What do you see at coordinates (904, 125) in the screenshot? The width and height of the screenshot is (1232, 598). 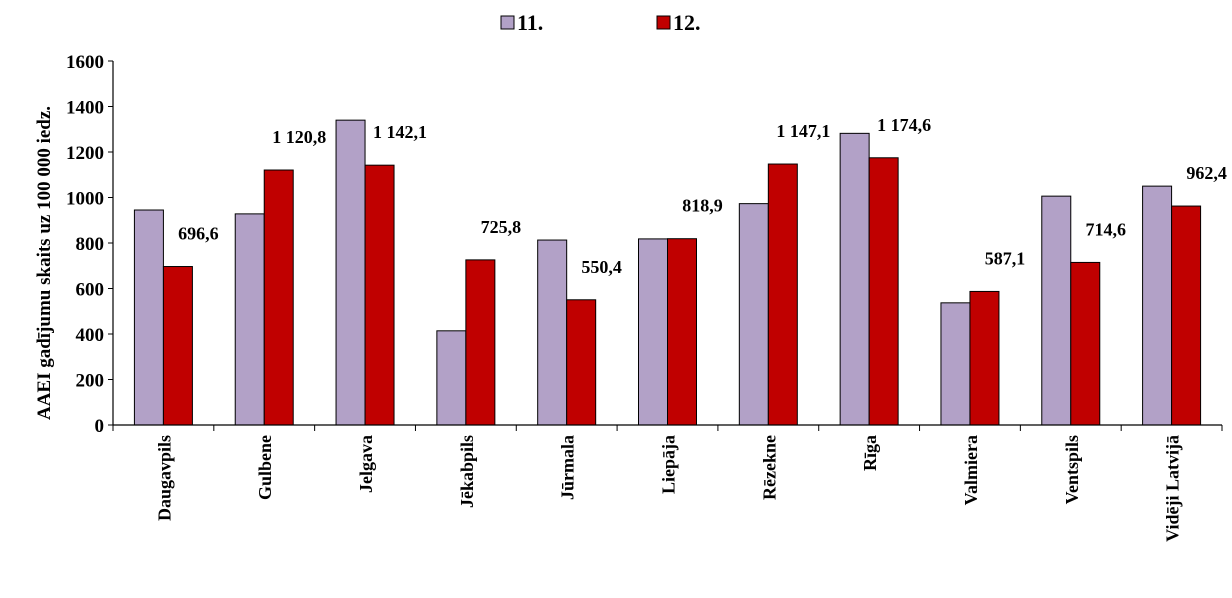 I see `data-label: 1 174,6` at bounding box center [904, 125].